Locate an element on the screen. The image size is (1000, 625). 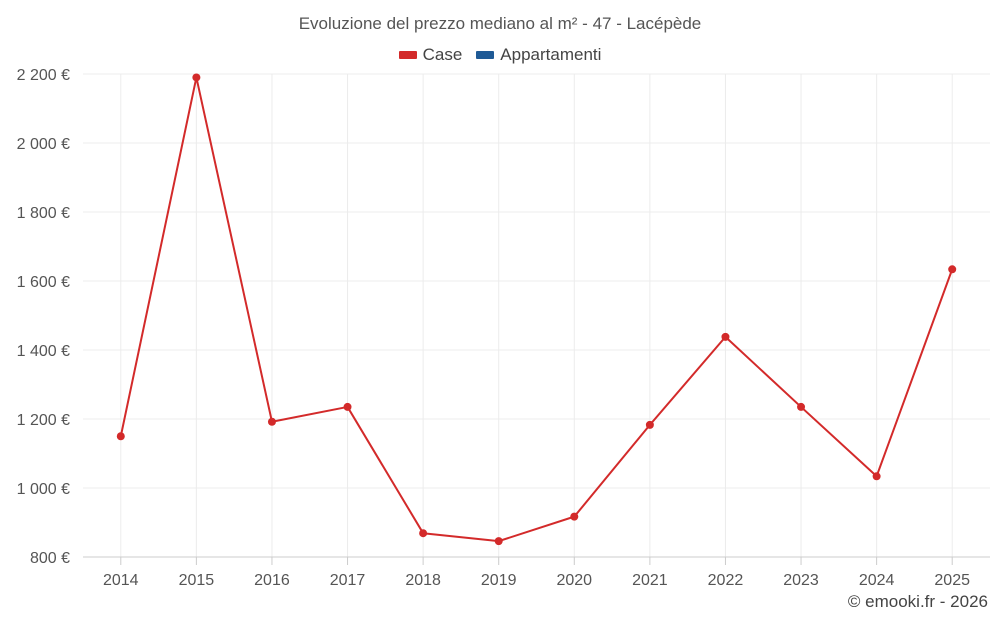
x-tick-label: 2021 is located at coordinates (650, 580).